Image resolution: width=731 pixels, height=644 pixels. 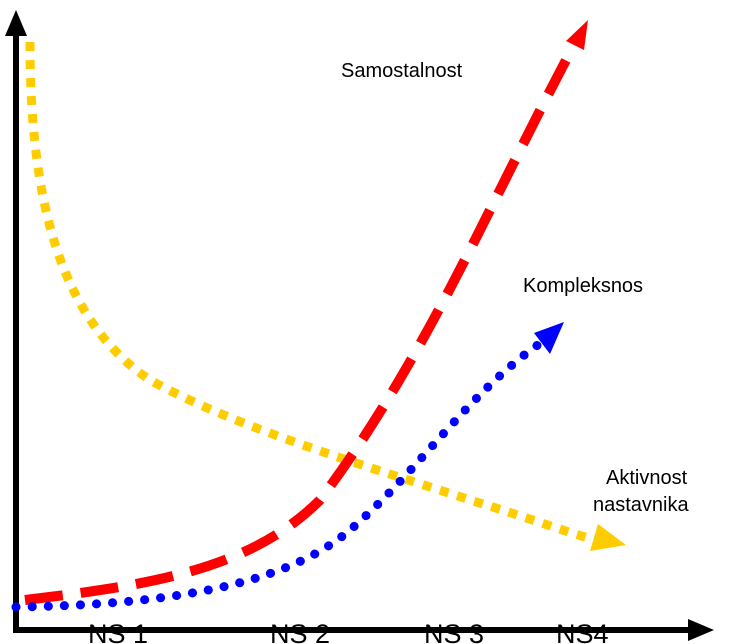 What do you see at coordinates (118, 631) in the screenshot?
I see `x-tick-ns1: NS 1` at bounding box center [118, 631].